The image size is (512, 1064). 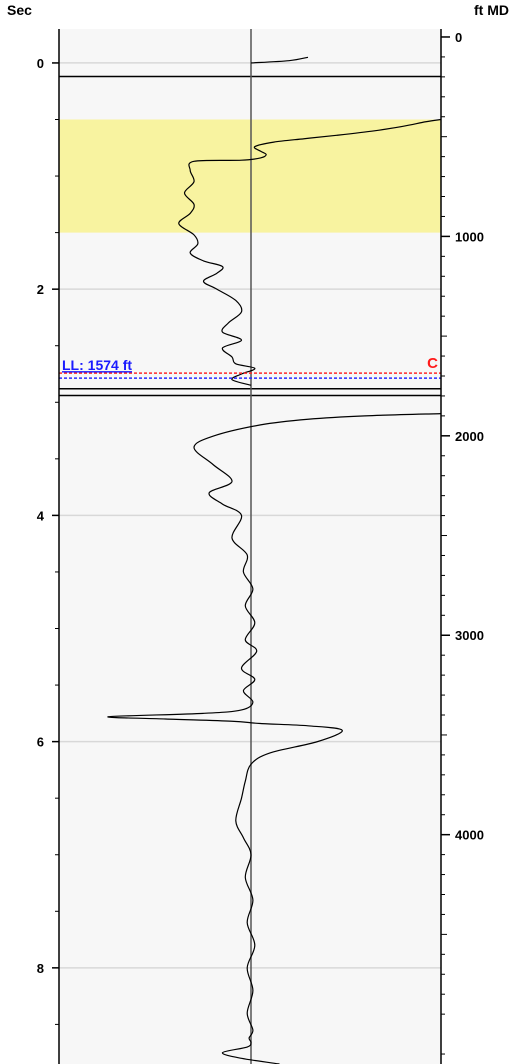 What do you see at coordinates (250, 176) in the screenshot?
I see `highlight-zone` at bounding box center [250, 176].